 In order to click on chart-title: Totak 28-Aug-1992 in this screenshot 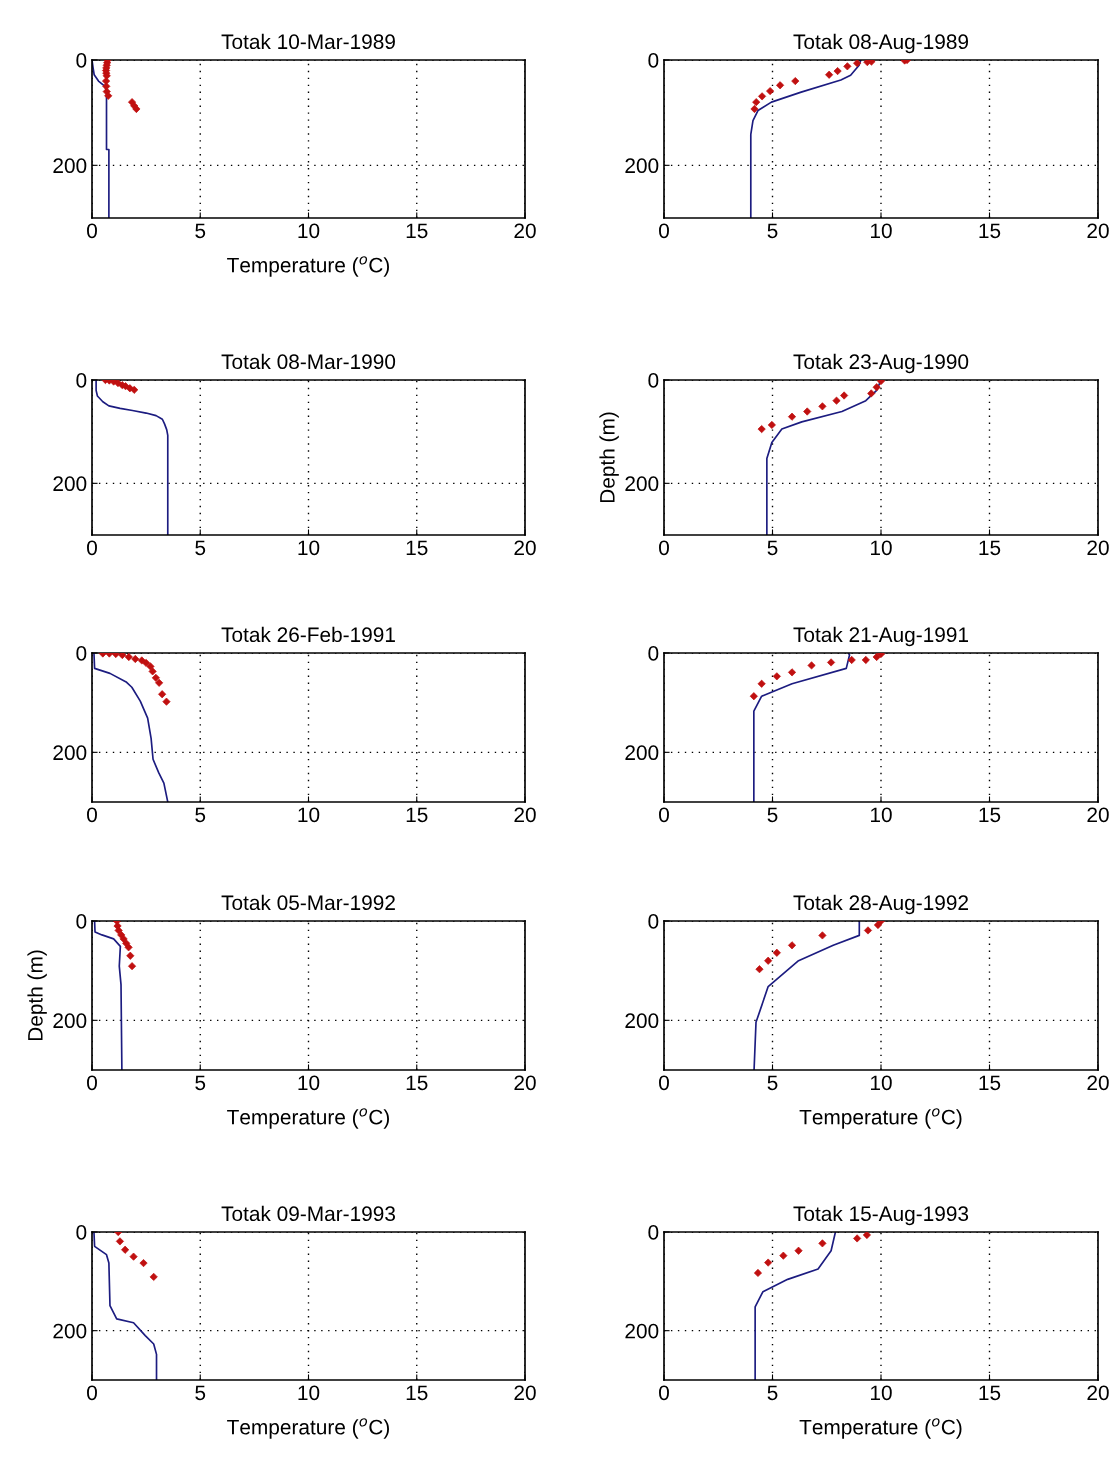, I will do `click(880, 904)`.